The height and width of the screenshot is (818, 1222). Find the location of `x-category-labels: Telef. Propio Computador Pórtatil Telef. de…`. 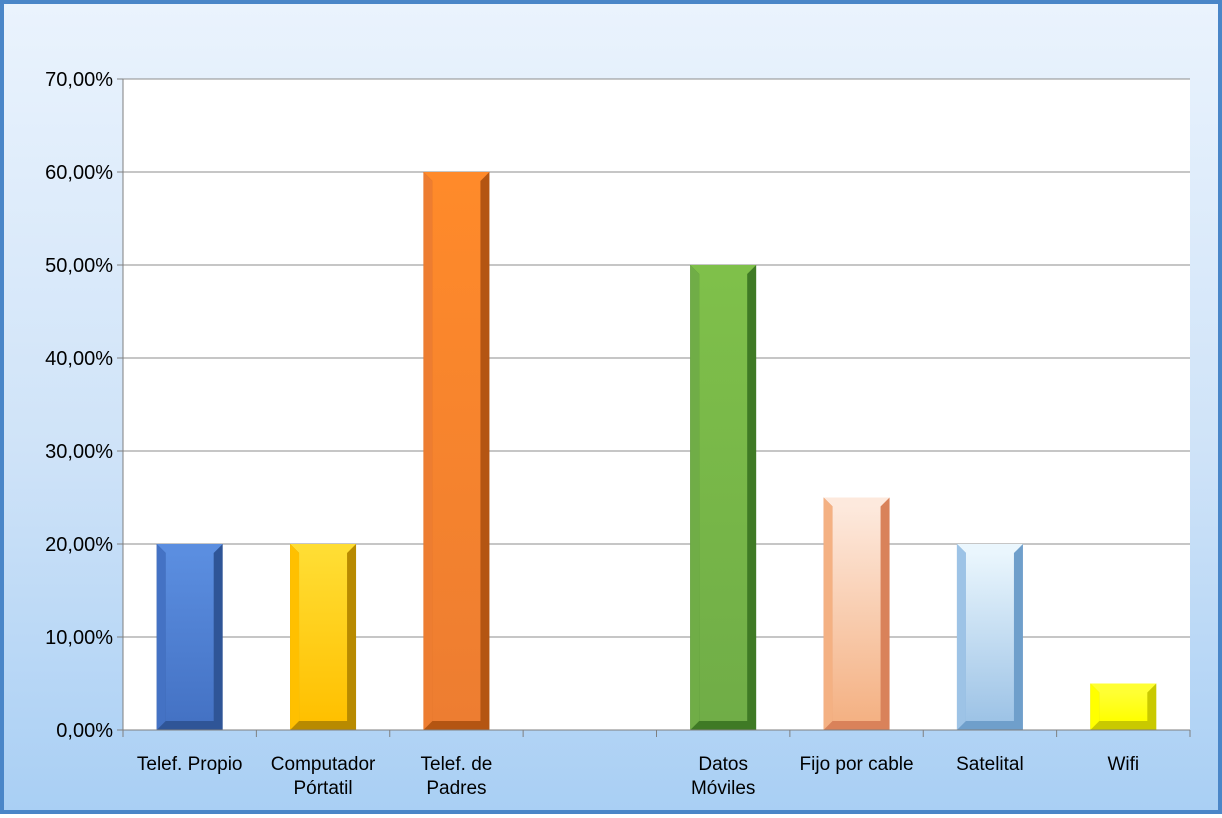

x-category-labels: Telef. Propio Computador Pórtatil Telef. de… is located at coordinates (638, 776).